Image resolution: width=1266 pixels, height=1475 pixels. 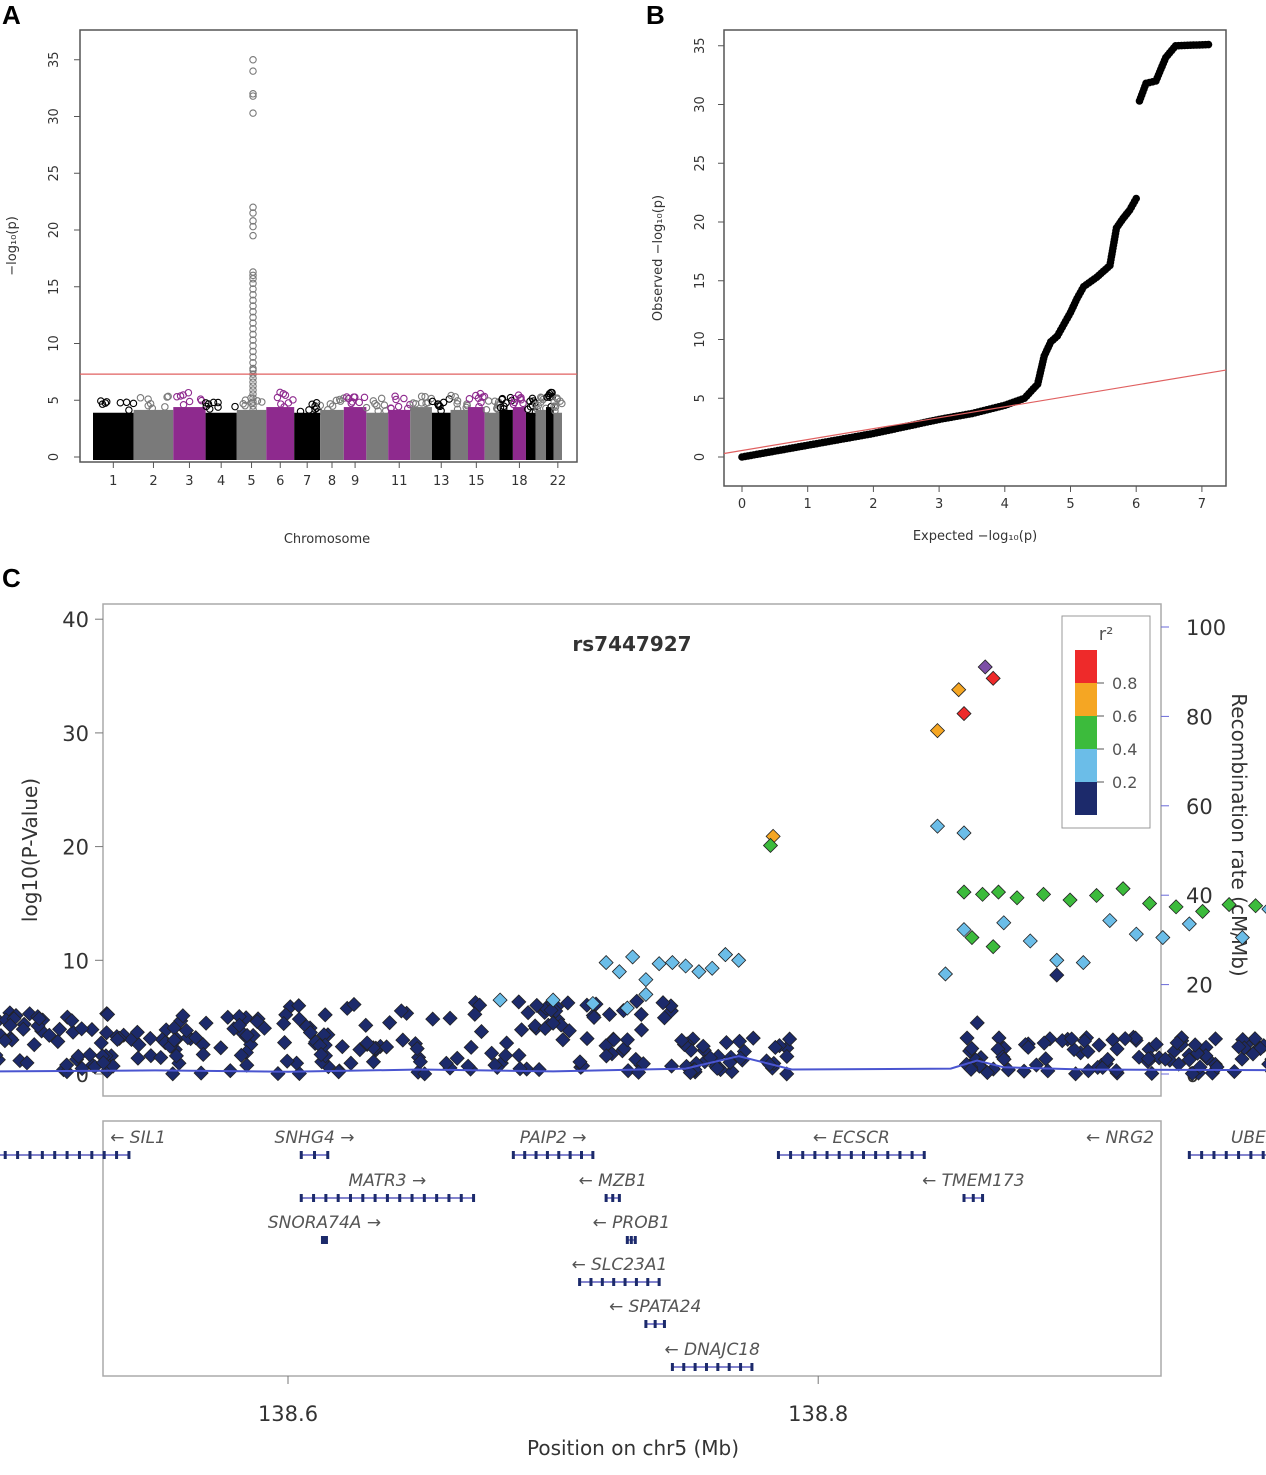 I want to click on x-tick-label: 6, so click(x=280, y=481).